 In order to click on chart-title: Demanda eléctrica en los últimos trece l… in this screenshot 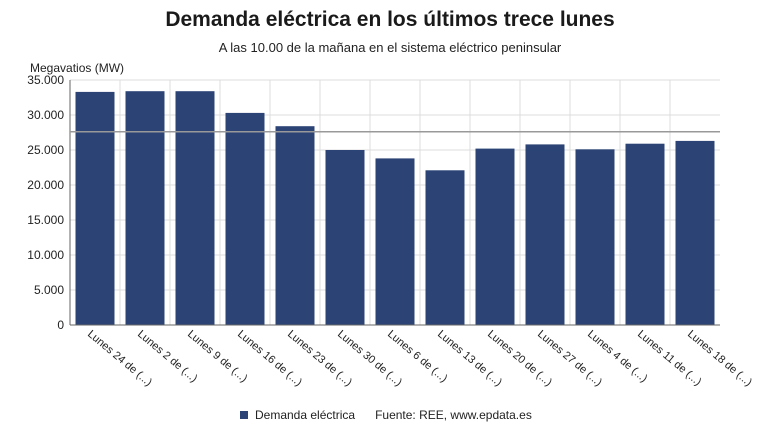, I will do `click(390, 19)`.